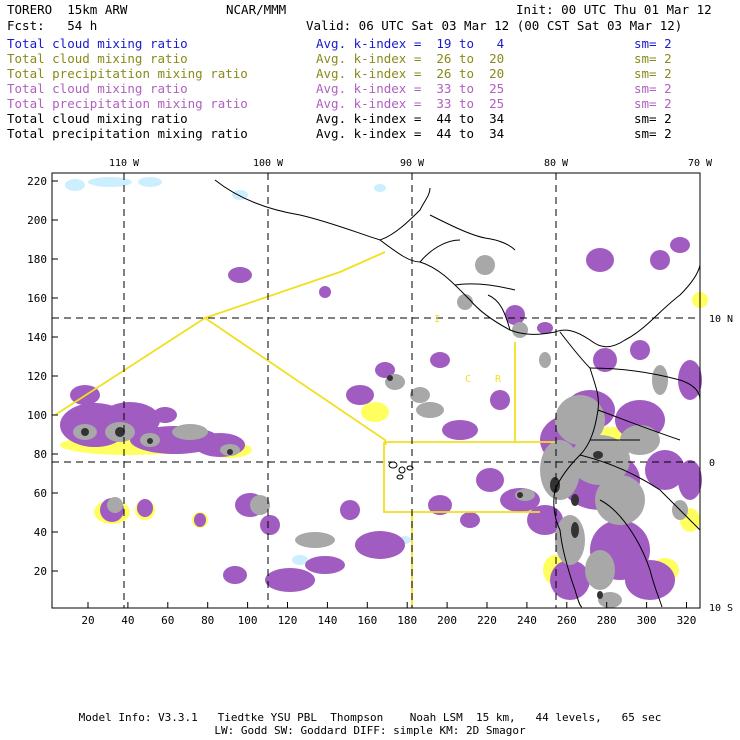  What do you see at coordinates (556, 163) in the screenshot?
I see `longitude-label: 80 W` at bounding box center [556, 163].